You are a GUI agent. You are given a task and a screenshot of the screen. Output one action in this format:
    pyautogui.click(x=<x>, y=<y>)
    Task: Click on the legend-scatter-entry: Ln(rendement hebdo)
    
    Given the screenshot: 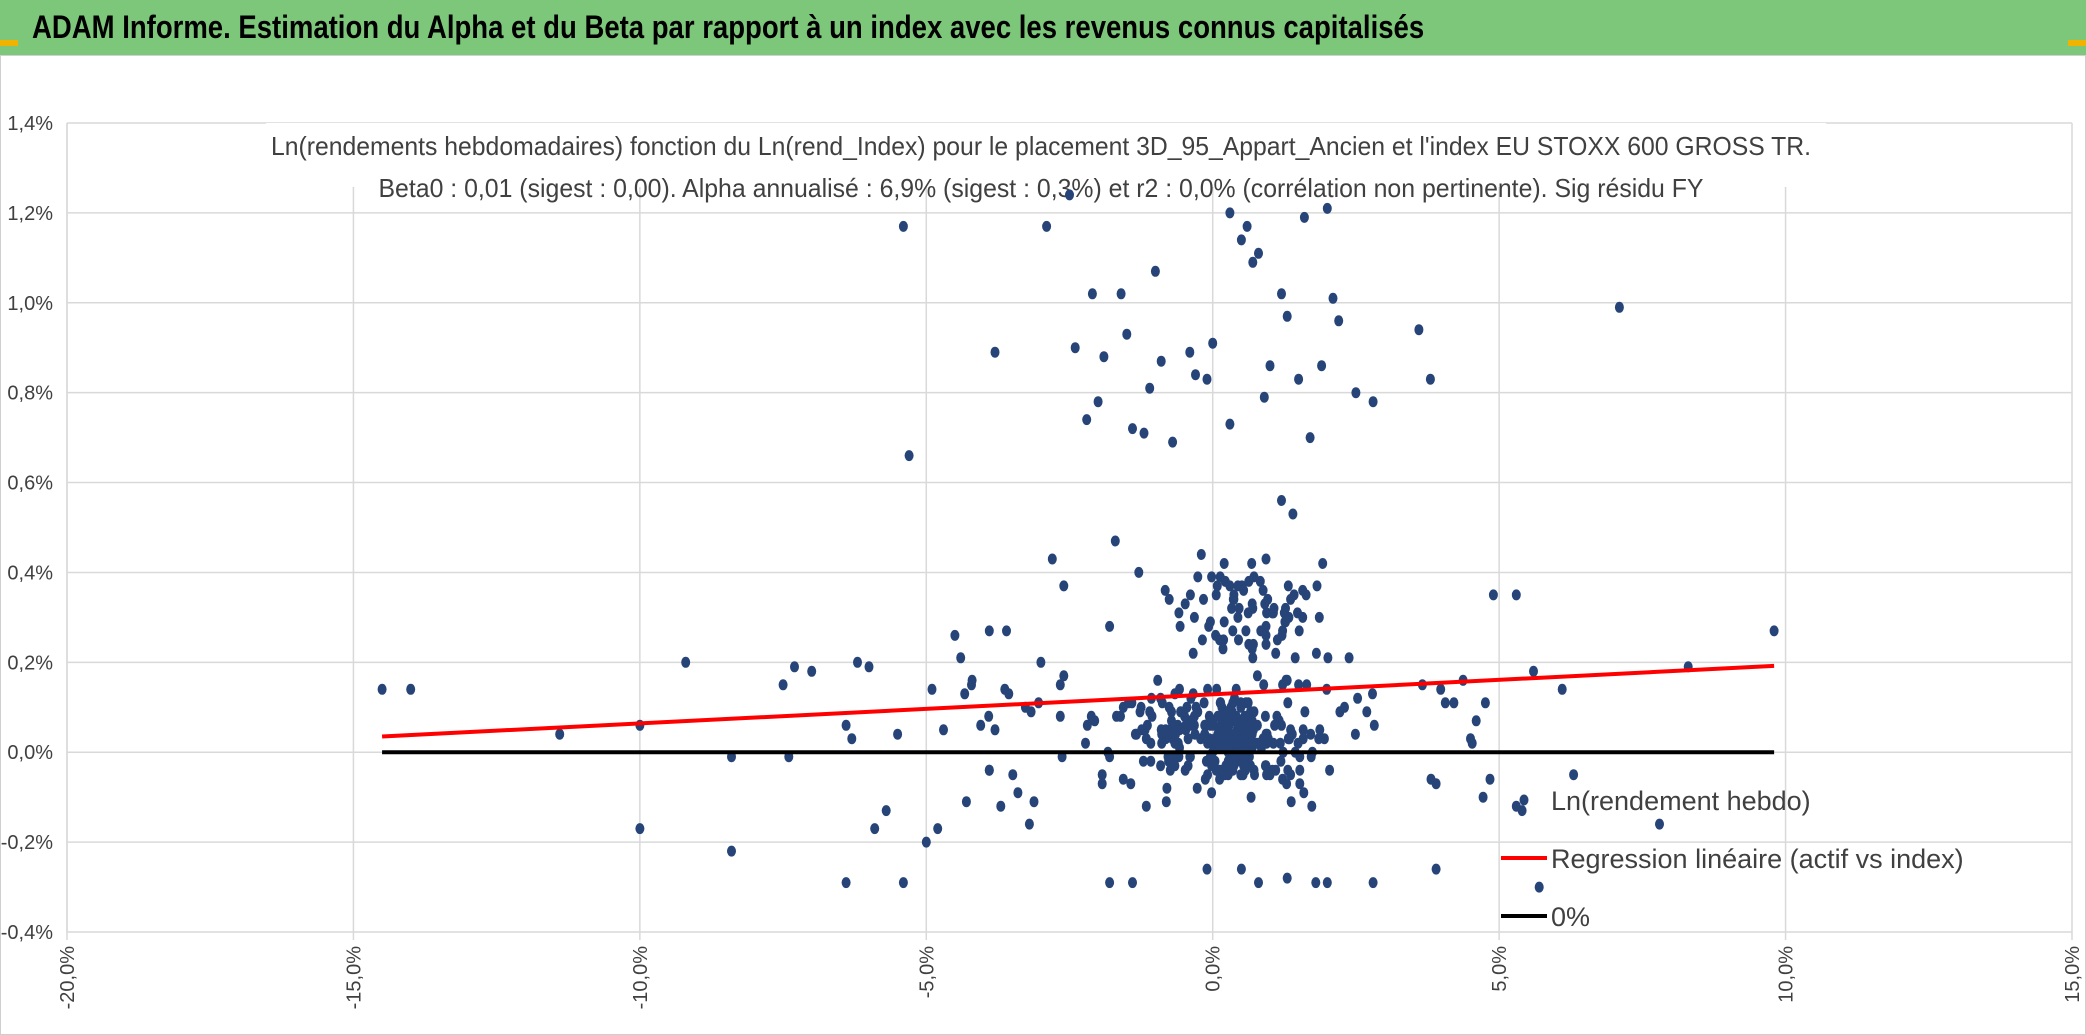 What is the action you would take?
    pyautogui.click(x=1681, y=801)
    